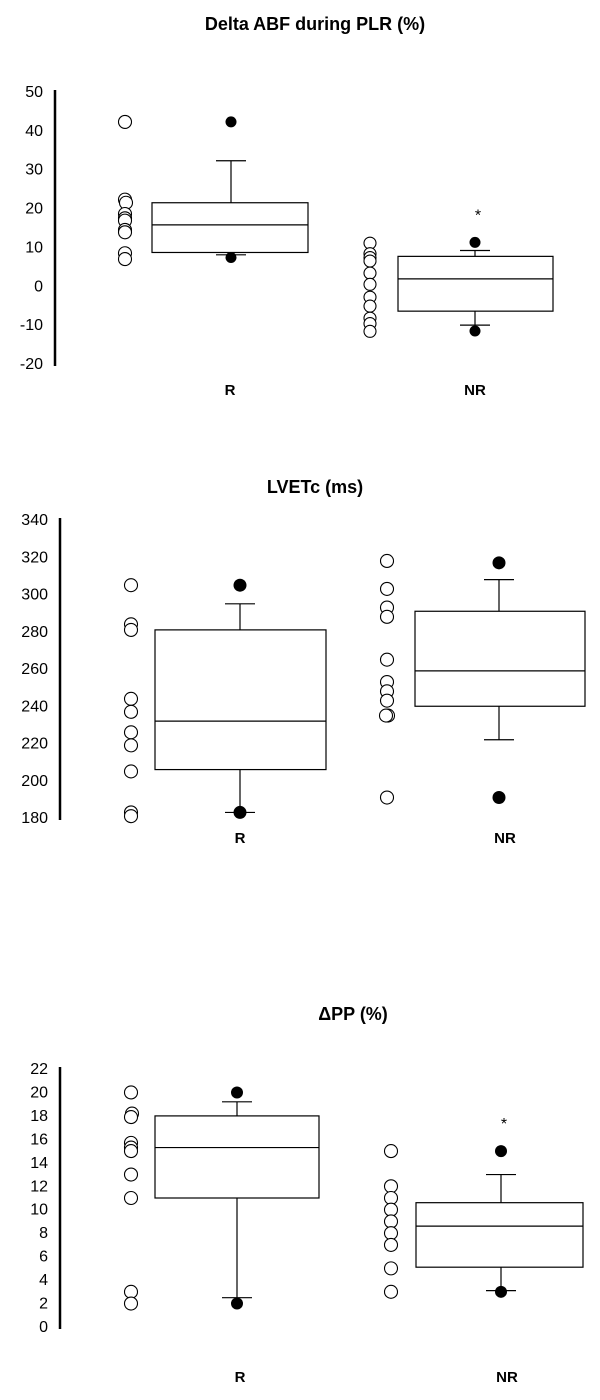  Describe the element at coordinates (34, 557) in the screenshot. I see `y-tick-label: 320` at that location.